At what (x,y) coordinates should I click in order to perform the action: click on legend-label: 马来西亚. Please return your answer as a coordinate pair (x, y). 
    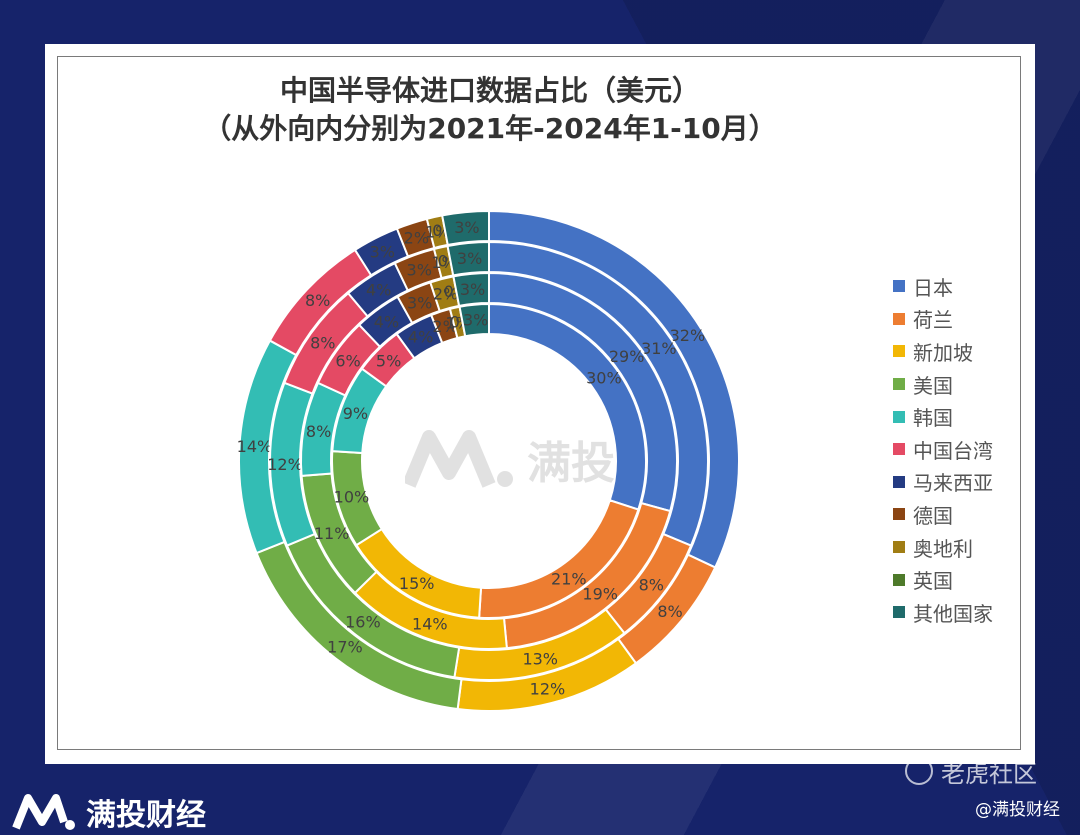
    Looking at the image, I should click on (953, 483).